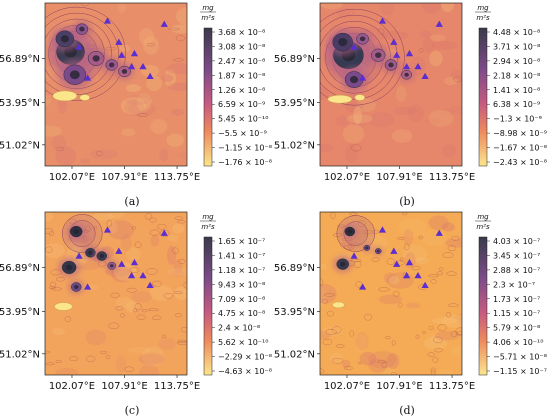 Image resolution: width=550 pixels, height=418 pixels. I want to click on colorbar-tick-label: 4.48 × 10⁻⁸, so click(516, 32).